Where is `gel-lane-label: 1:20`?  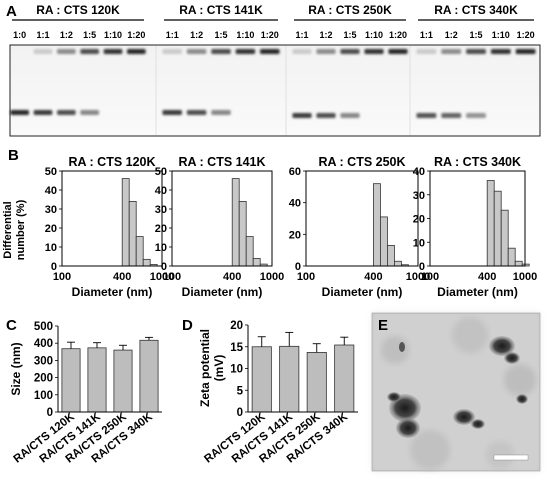
gel-lane-label: 1:20 is located at coordinates (526, 35).